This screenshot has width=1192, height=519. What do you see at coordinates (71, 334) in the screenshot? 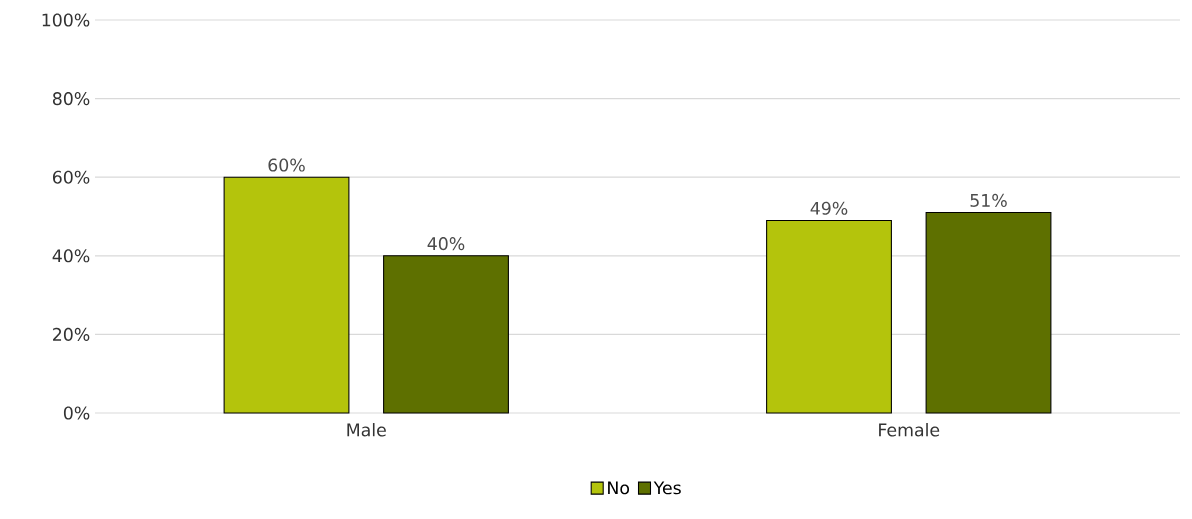
I see `y-tick-label: 20%` at bounding box center [71, 334].